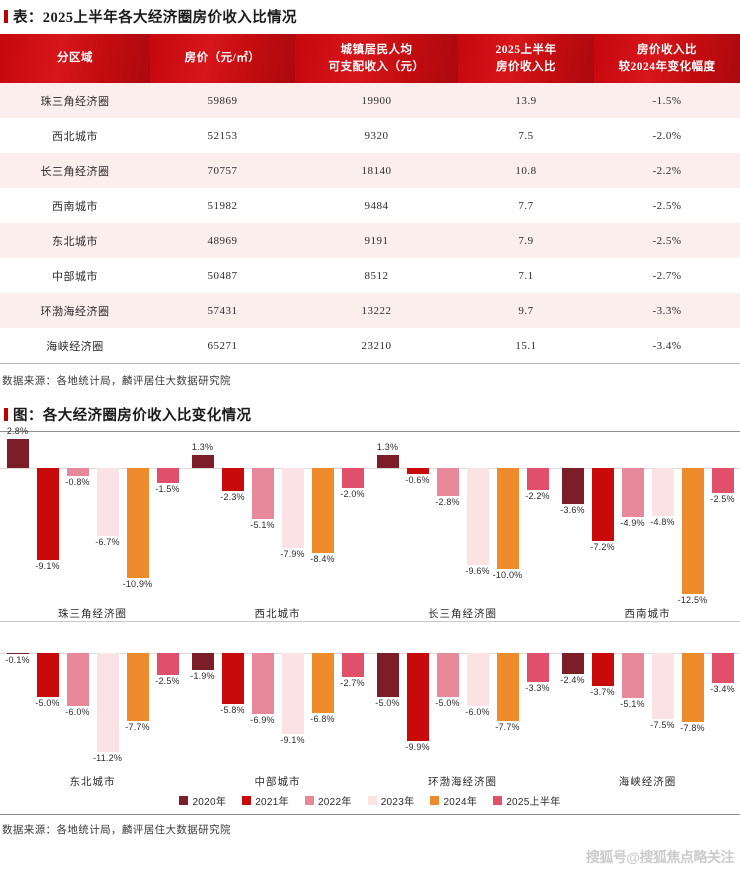 Image resolution: width=740 pixels, height=875 pixels. What do you see at coordinates (376, 50) in the screenshot?
I see `header-line: 城镇居民人均` at bounding box center [376, 50].